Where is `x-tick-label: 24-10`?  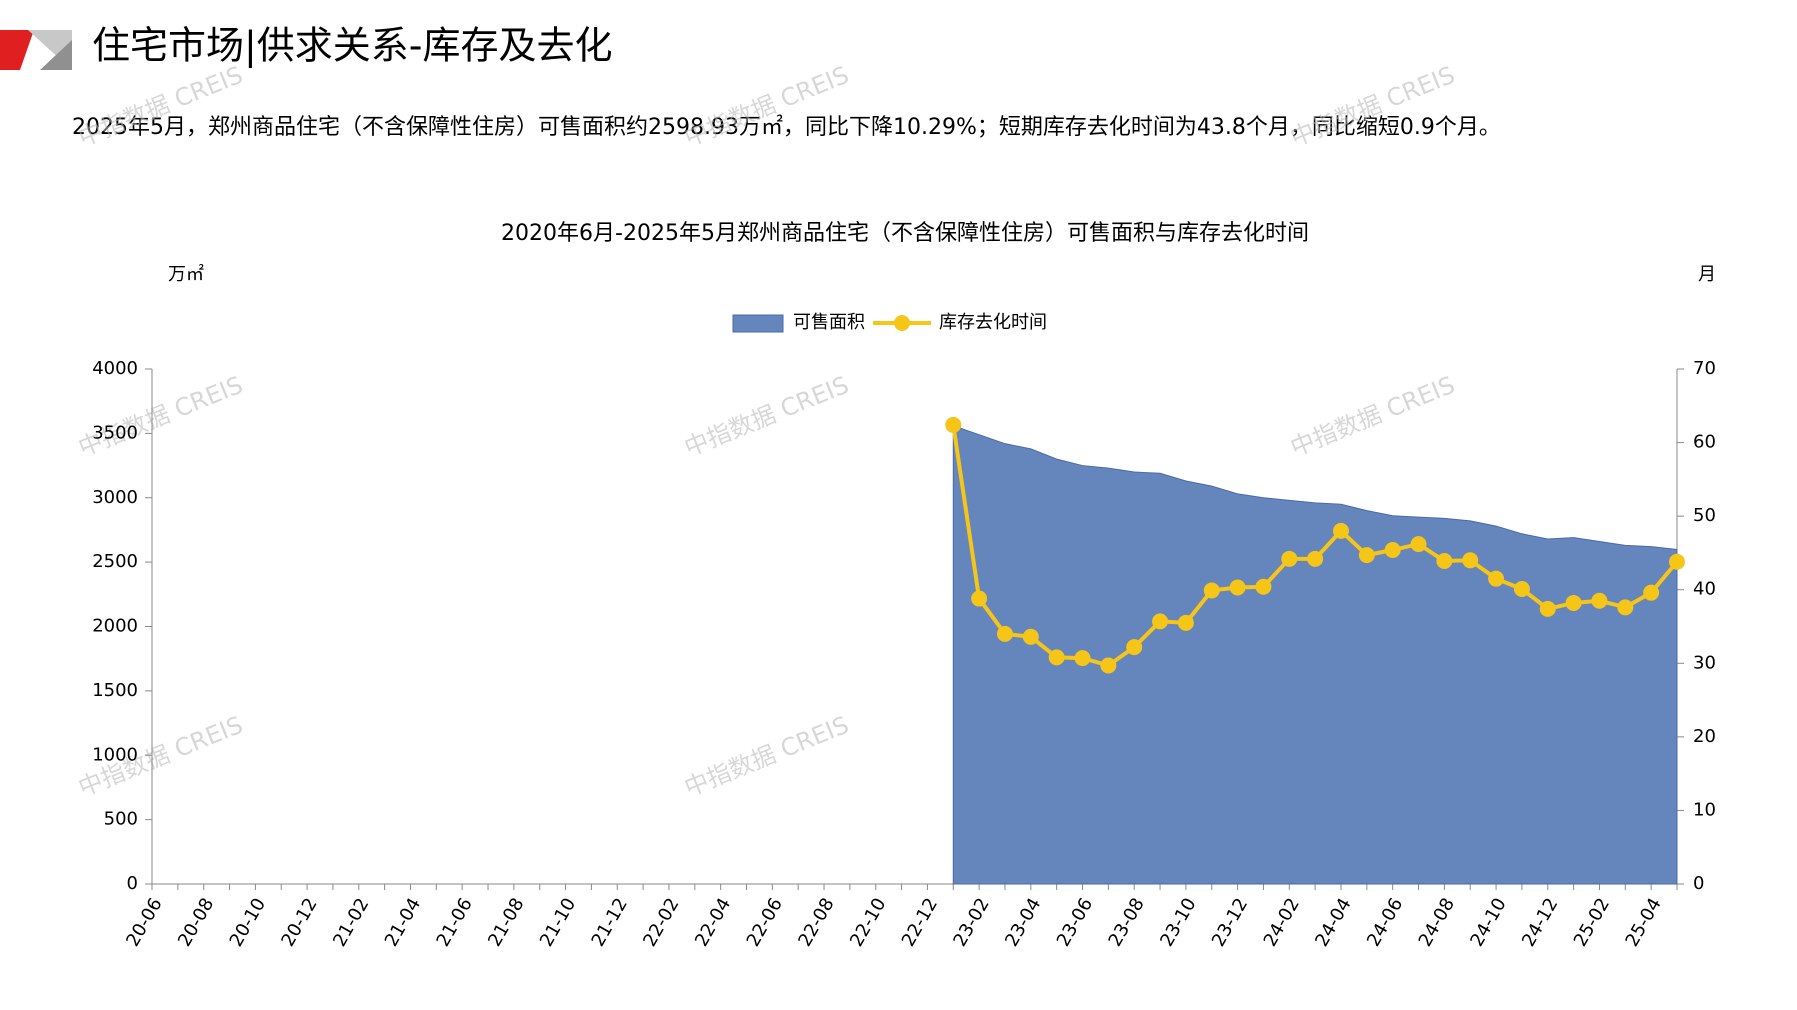
x-tick-label: 24-10 is located at coordinates (1488, 923).